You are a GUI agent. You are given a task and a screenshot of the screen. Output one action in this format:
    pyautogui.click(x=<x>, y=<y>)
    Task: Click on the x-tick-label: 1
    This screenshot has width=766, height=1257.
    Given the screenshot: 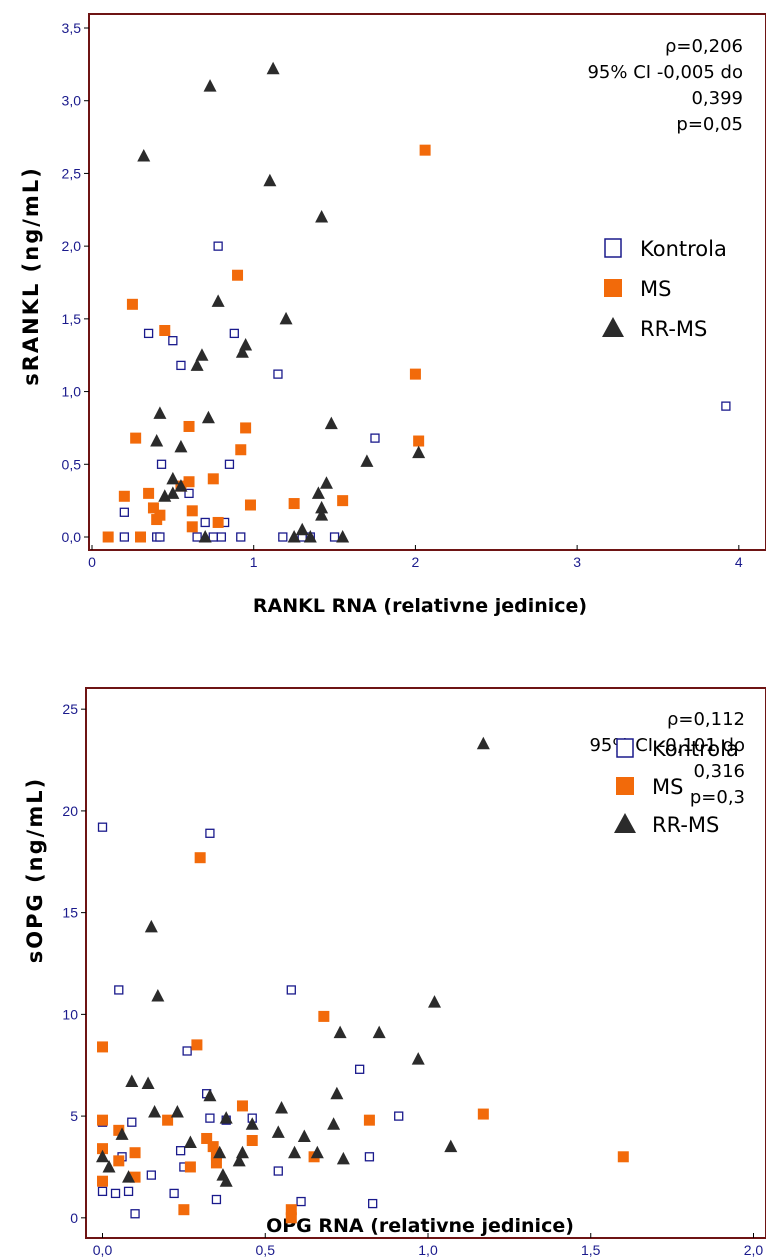 What is the action you would take?
    pyautogui.click(x=254, y=562)
    